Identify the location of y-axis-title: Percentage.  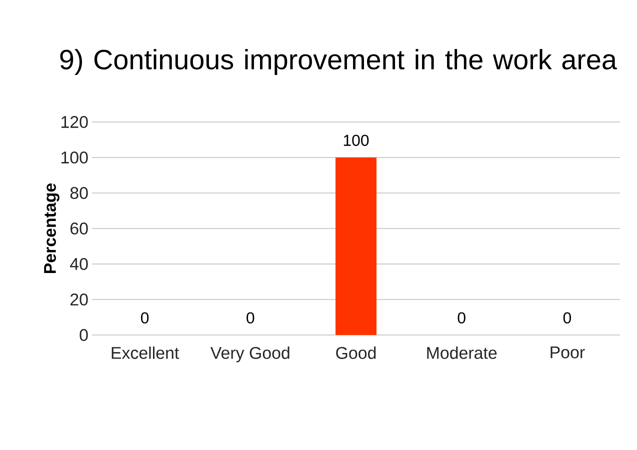
(52, 228).